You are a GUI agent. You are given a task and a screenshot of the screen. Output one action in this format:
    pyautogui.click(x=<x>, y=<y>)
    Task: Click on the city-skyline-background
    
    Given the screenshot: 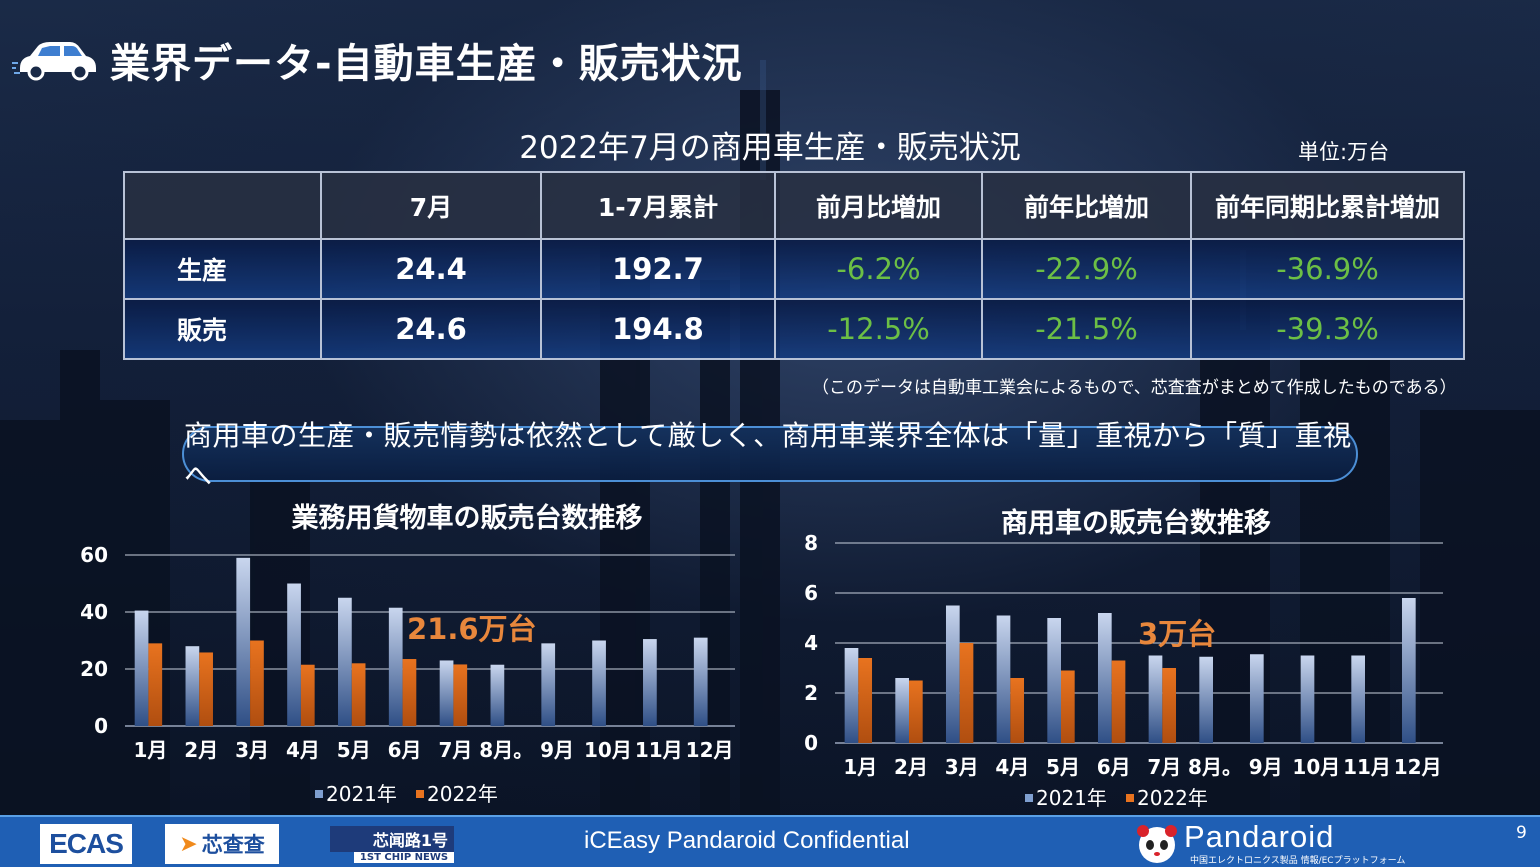 What is the action you would take?
    pyautogui.click(x=1003, y=195)
    